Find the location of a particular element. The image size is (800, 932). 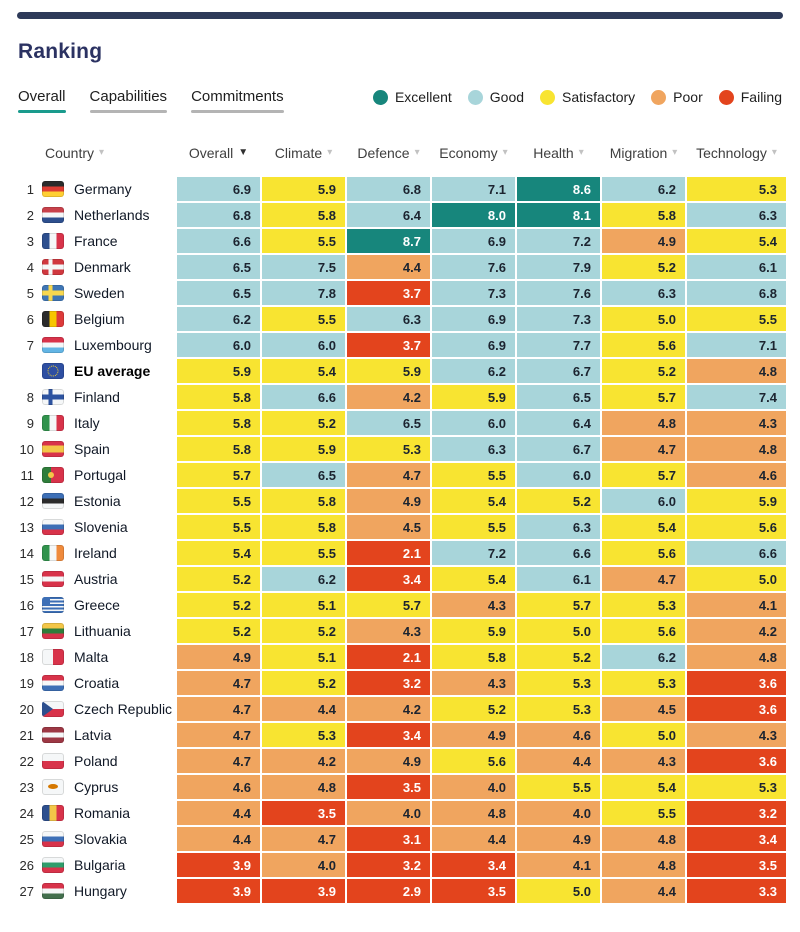

table-row: 24 Romania 4.4 3.5 4.0 4.8 4.0 5.5 3.2 is located at coordinates (399, 813).